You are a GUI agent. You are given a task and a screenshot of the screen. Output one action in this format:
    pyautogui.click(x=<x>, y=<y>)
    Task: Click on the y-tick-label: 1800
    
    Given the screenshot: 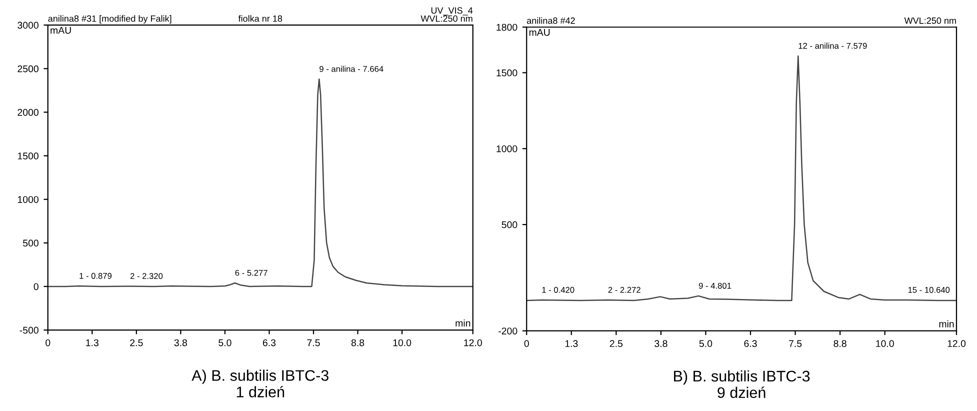 What is the action you would take?
    pyautogui.click(x=507, y=27)
    